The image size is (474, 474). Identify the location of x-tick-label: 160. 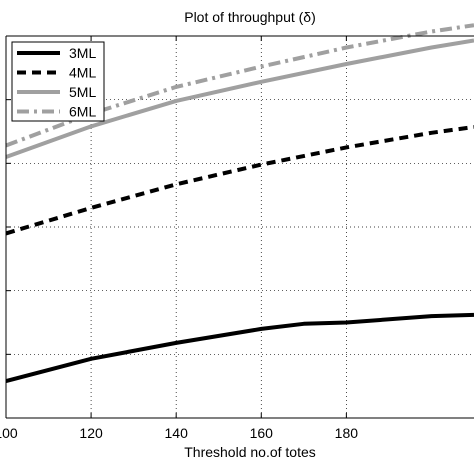
(262, 433).